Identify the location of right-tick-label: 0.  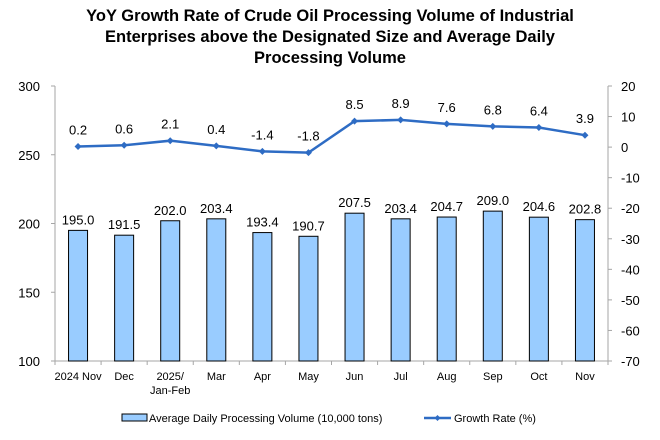
(624, 147).